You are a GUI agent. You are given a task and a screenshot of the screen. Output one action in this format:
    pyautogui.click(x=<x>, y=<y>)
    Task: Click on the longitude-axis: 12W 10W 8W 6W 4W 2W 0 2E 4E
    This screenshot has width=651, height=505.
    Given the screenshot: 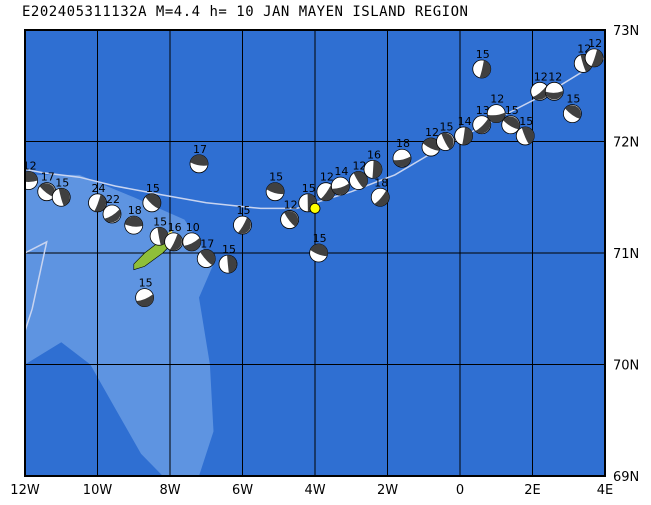 What is the action you would take?
    pyautogui.click(x=311, y=490)
    